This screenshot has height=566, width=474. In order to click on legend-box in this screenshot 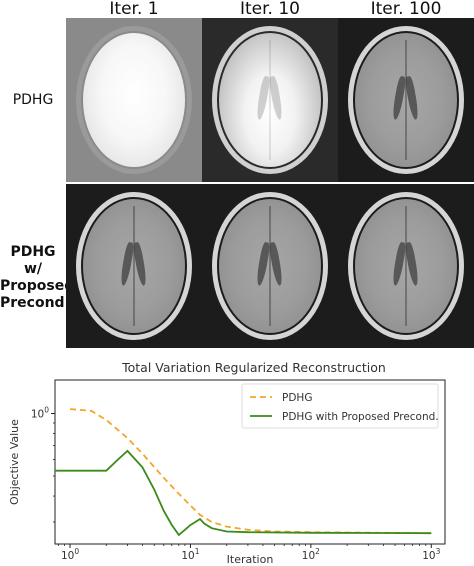, I will do `click(340, 406)`.